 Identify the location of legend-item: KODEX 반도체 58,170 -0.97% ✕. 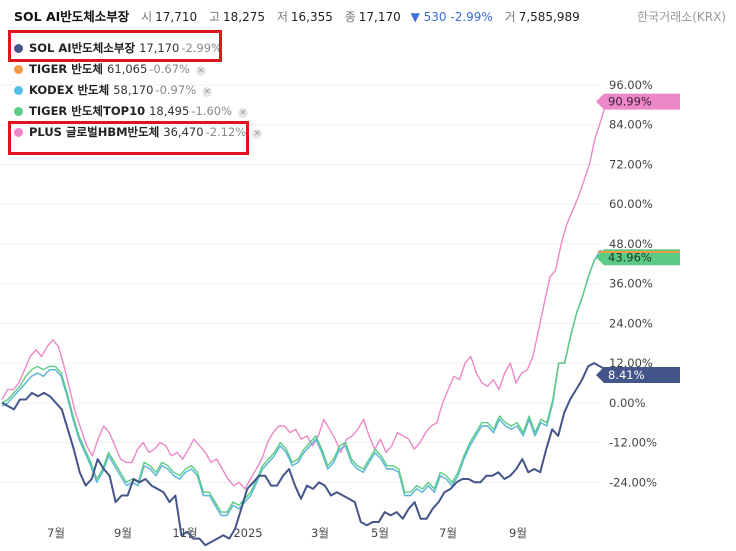
(138, 90).